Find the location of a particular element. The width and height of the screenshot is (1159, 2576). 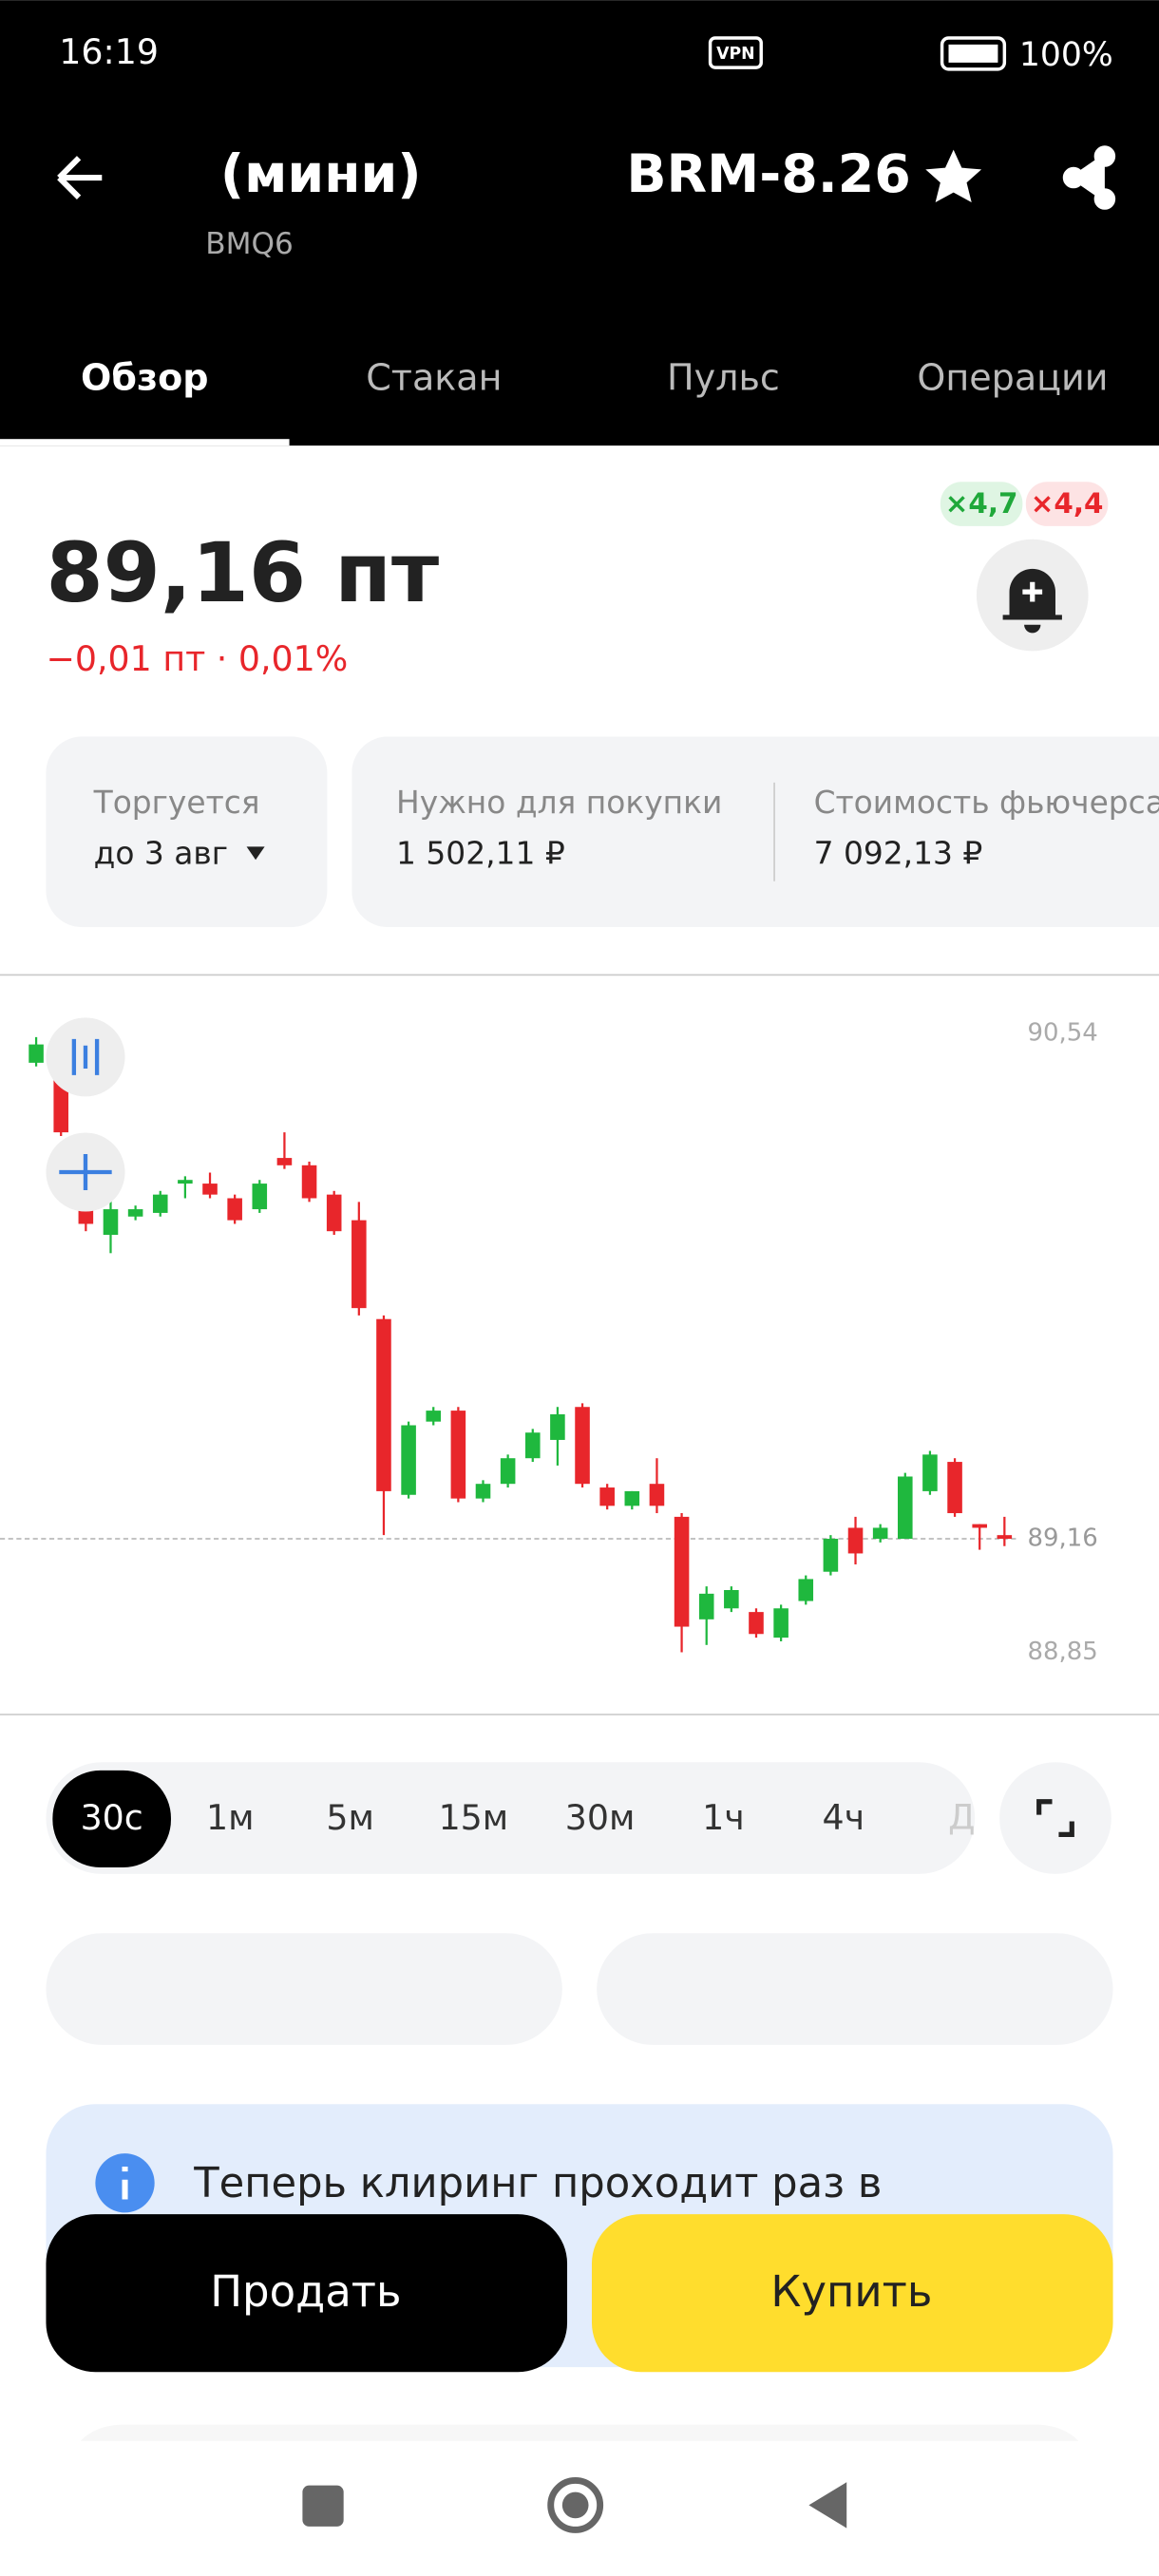

battery: 100% is located at coordinates (1066, 55).